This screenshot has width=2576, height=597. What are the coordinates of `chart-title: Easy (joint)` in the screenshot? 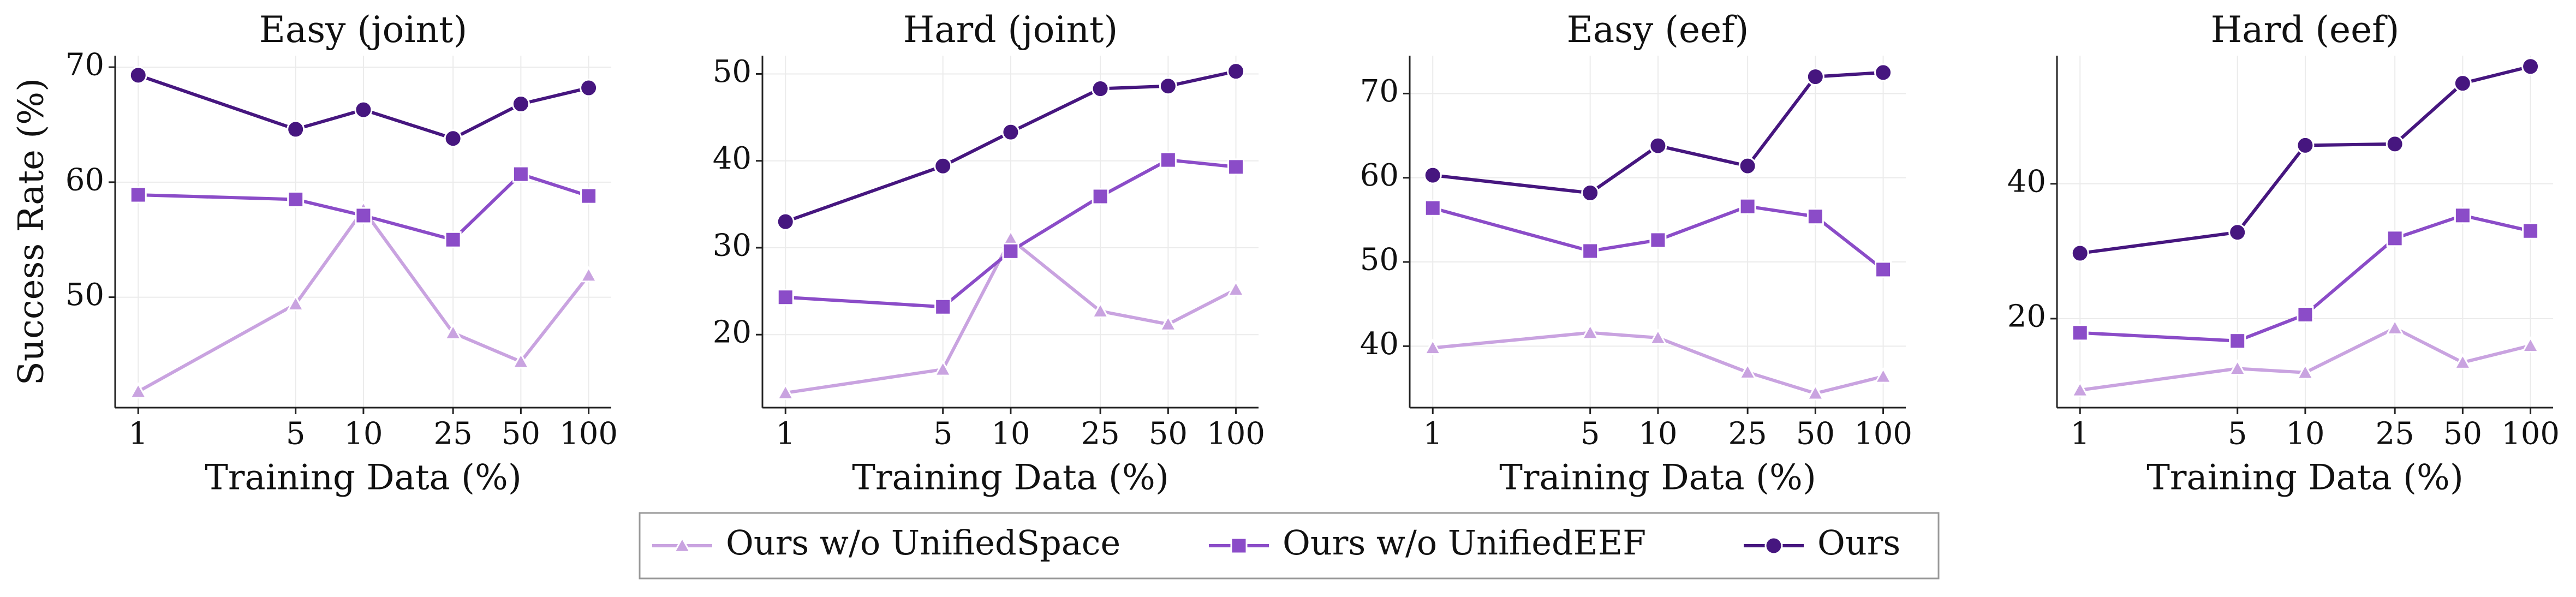 It's located at (363, 30).